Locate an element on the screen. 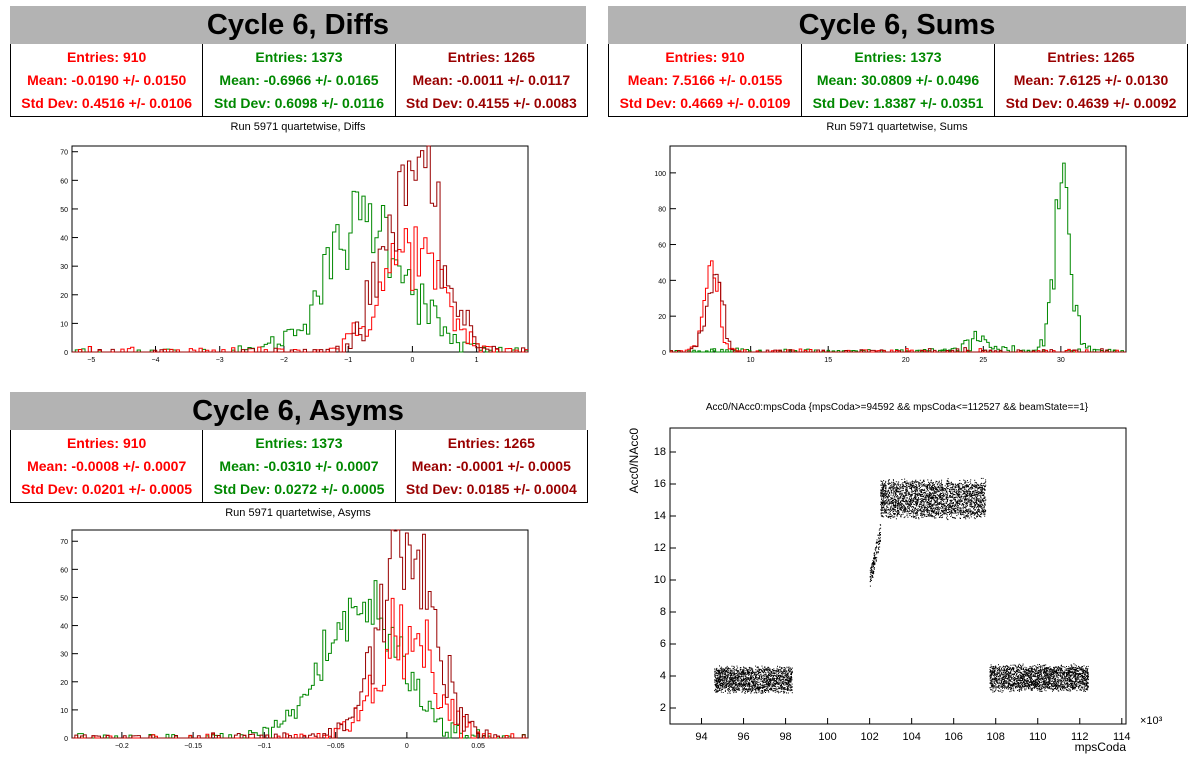  y-tick-label: 30 is located at coordinates (64, 267).